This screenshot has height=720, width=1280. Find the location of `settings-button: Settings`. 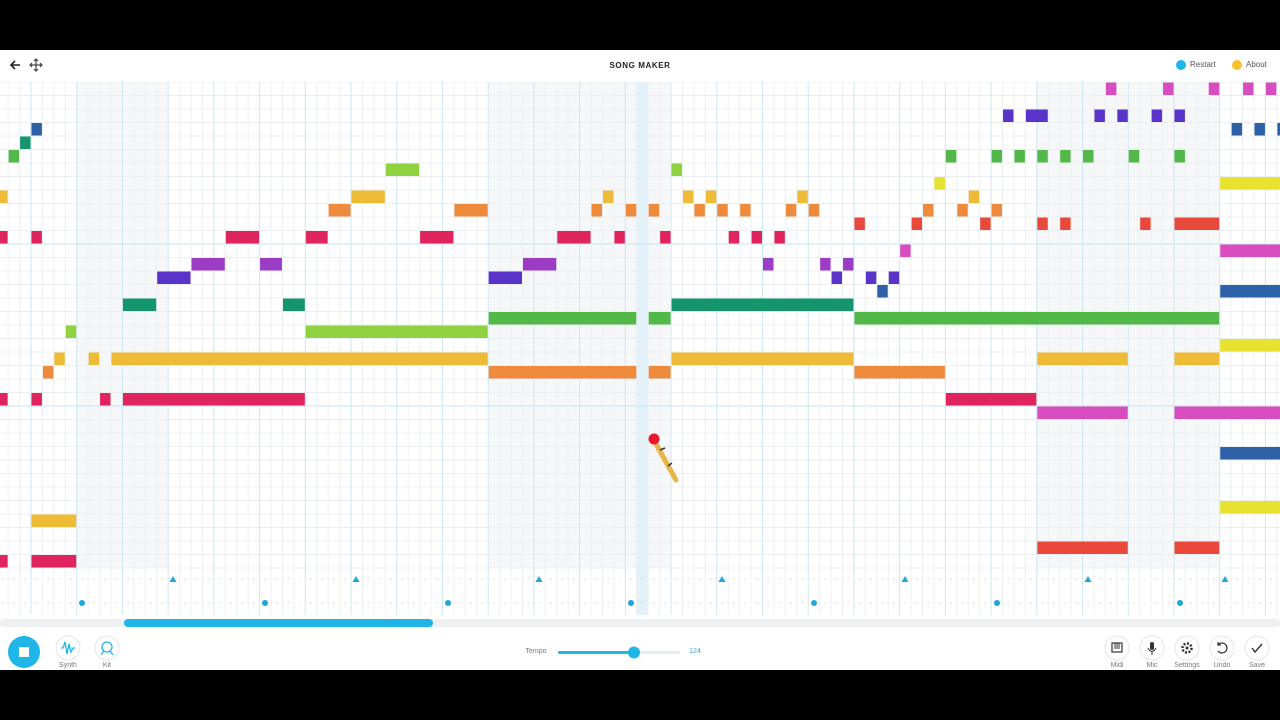

settings-button: Settings is located at coordinates (1187, 652).